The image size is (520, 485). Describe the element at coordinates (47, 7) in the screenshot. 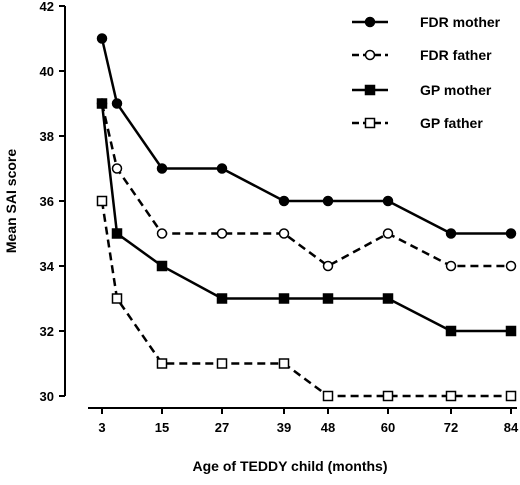

I see `y-tick-label: 42` at that location.